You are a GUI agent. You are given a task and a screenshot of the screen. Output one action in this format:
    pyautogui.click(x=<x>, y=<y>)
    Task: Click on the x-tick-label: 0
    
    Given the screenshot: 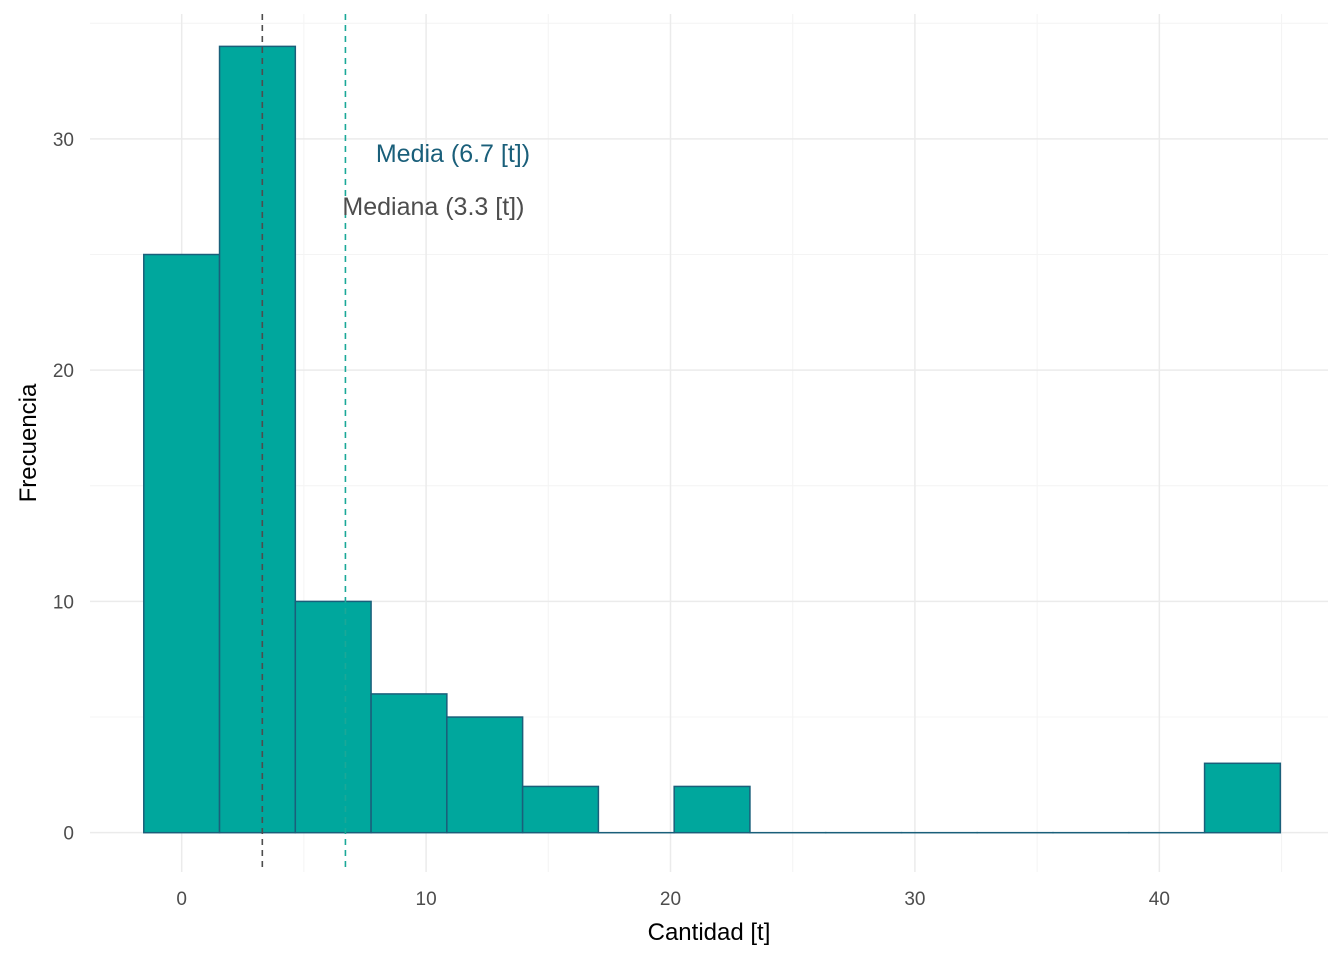 What is the action you would take?
    pyautogui.click(x=181, y=899)
    